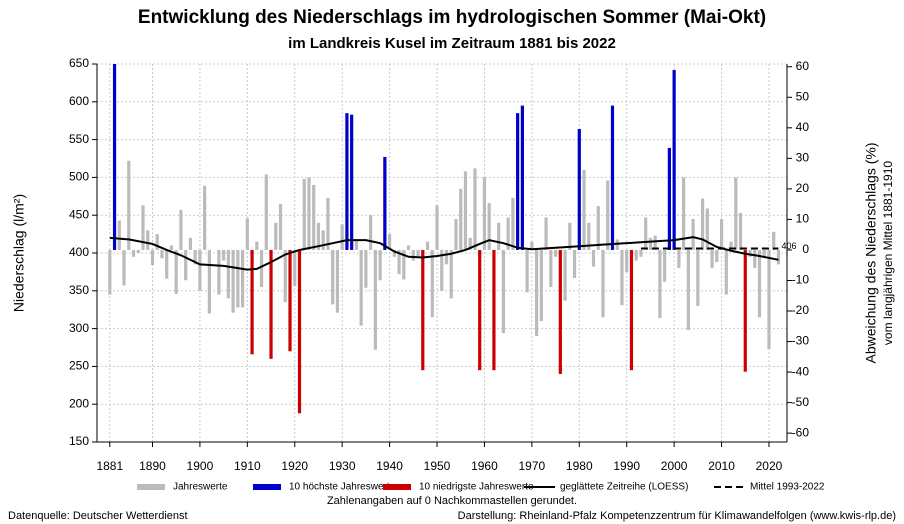  What do you see at coordinates (342, 487) in the screenshot?
I see `legend-label: 10 höchste Jahreswerte` at bounding box center [342, 487].